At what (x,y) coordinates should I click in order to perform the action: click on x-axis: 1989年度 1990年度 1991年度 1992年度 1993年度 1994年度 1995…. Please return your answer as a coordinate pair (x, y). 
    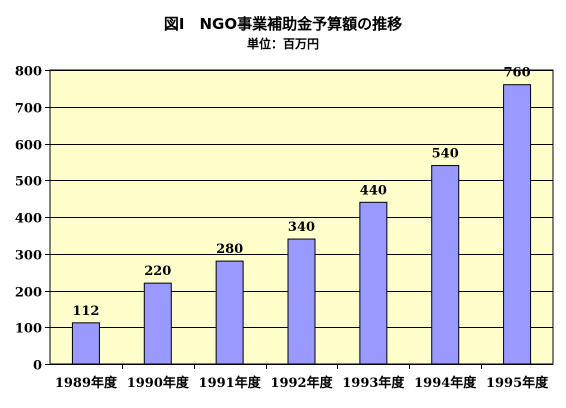
    Looking at the image, I should click on (301, 377).